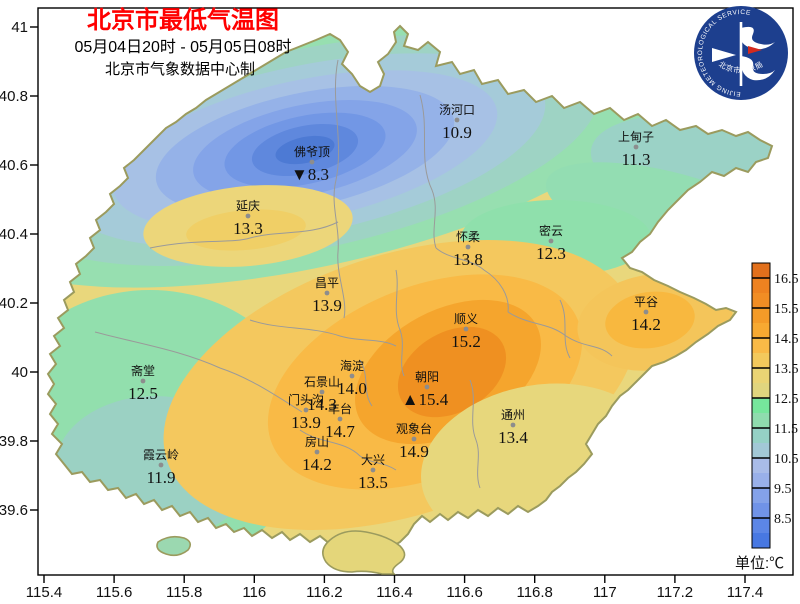 This screenshot has width=800, height=604. Describe the element at coordinates (327, 283) in the screenshot. I see `station-name: 昌平` at that location.